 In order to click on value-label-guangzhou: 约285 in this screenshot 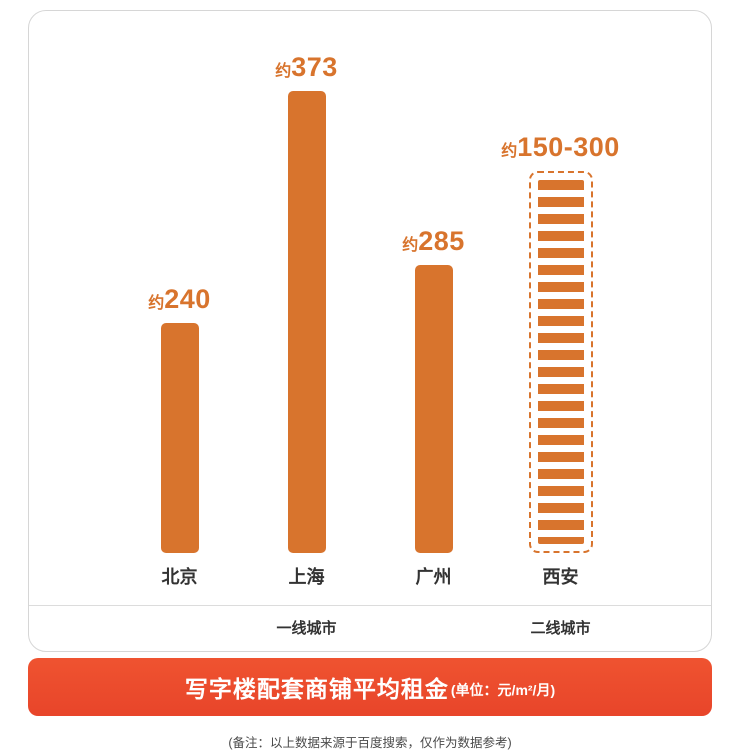, I will do `click(433, 241)`.